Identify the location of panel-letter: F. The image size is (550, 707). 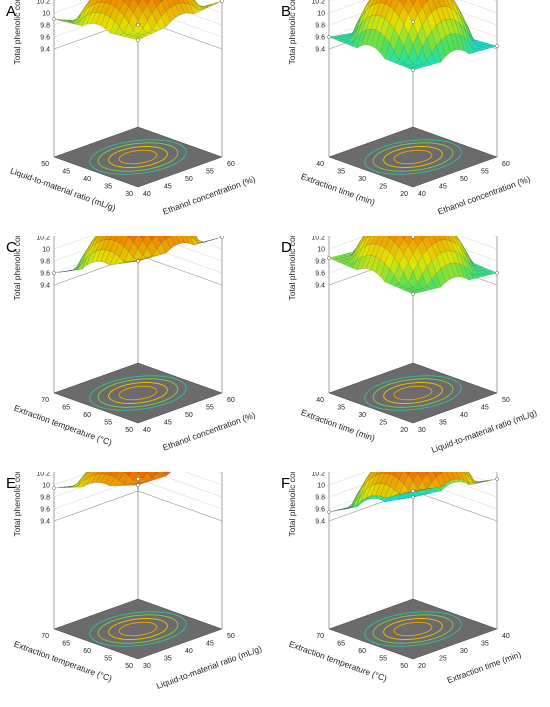
(285, 483).